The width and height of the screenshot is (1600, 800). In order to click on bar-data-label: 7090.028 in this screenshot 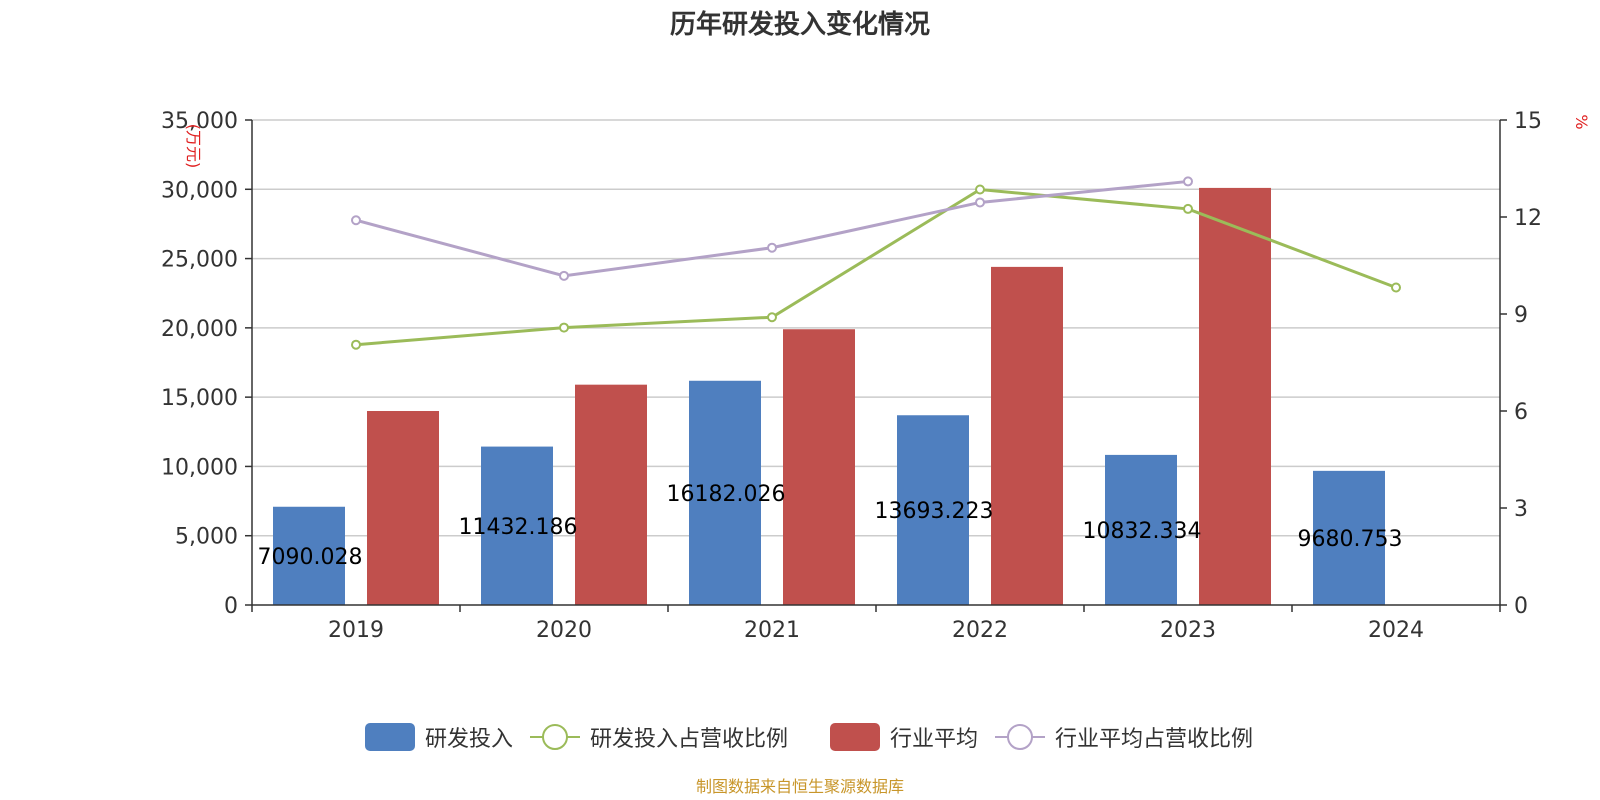, I will do `click(310, 557)`.